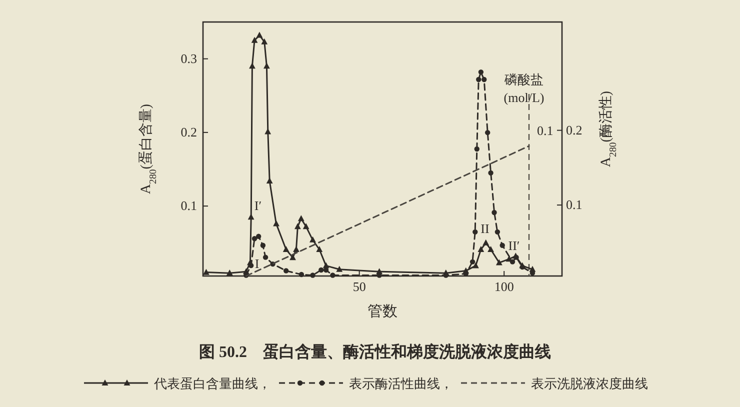 This screenshot has width=740, height=407. I want to click on y2-tick-label: 0.2, so click(574, 130).